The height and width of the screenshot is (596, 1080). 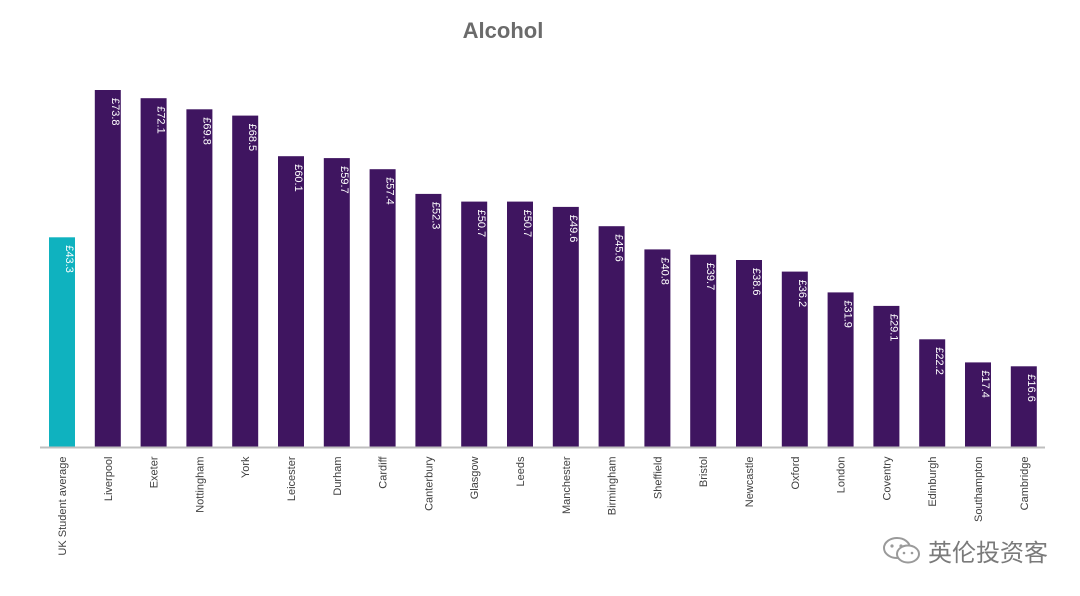 What do you see at coordinates (613, 486) in the screenshot?
I see `x-tick-label: Birmingham` at bounding box center [613, 486].